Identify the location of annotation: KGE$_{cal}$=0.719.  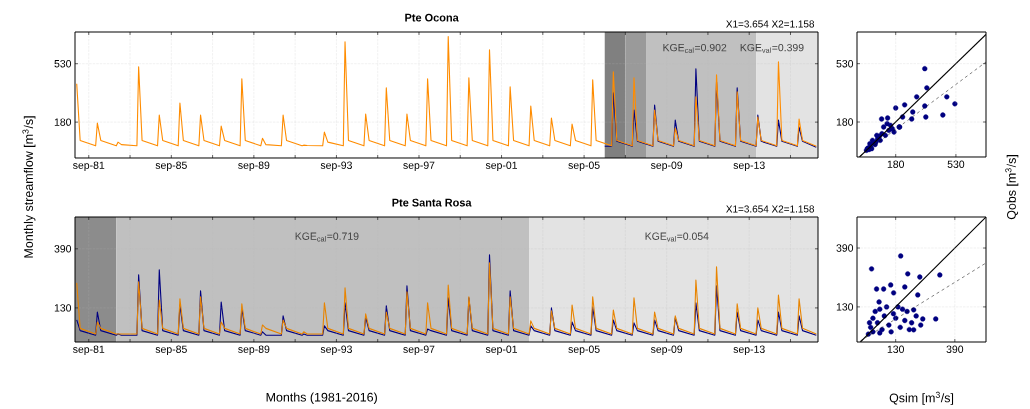
(327, 237).